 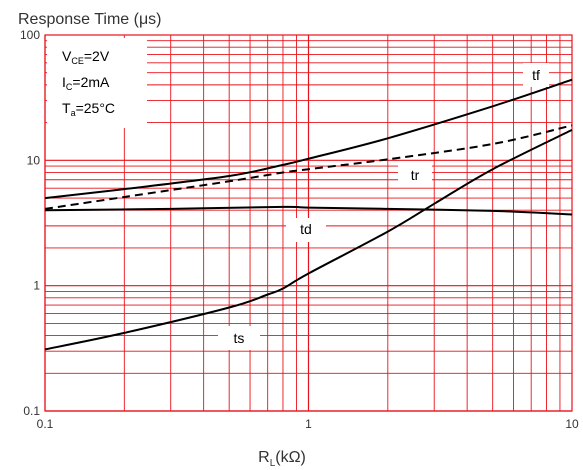 What do you see at coordinates (88, 109) in the screenshot?
I see `condition-ta: Ta=25°C` at bounding box center [88, 109].